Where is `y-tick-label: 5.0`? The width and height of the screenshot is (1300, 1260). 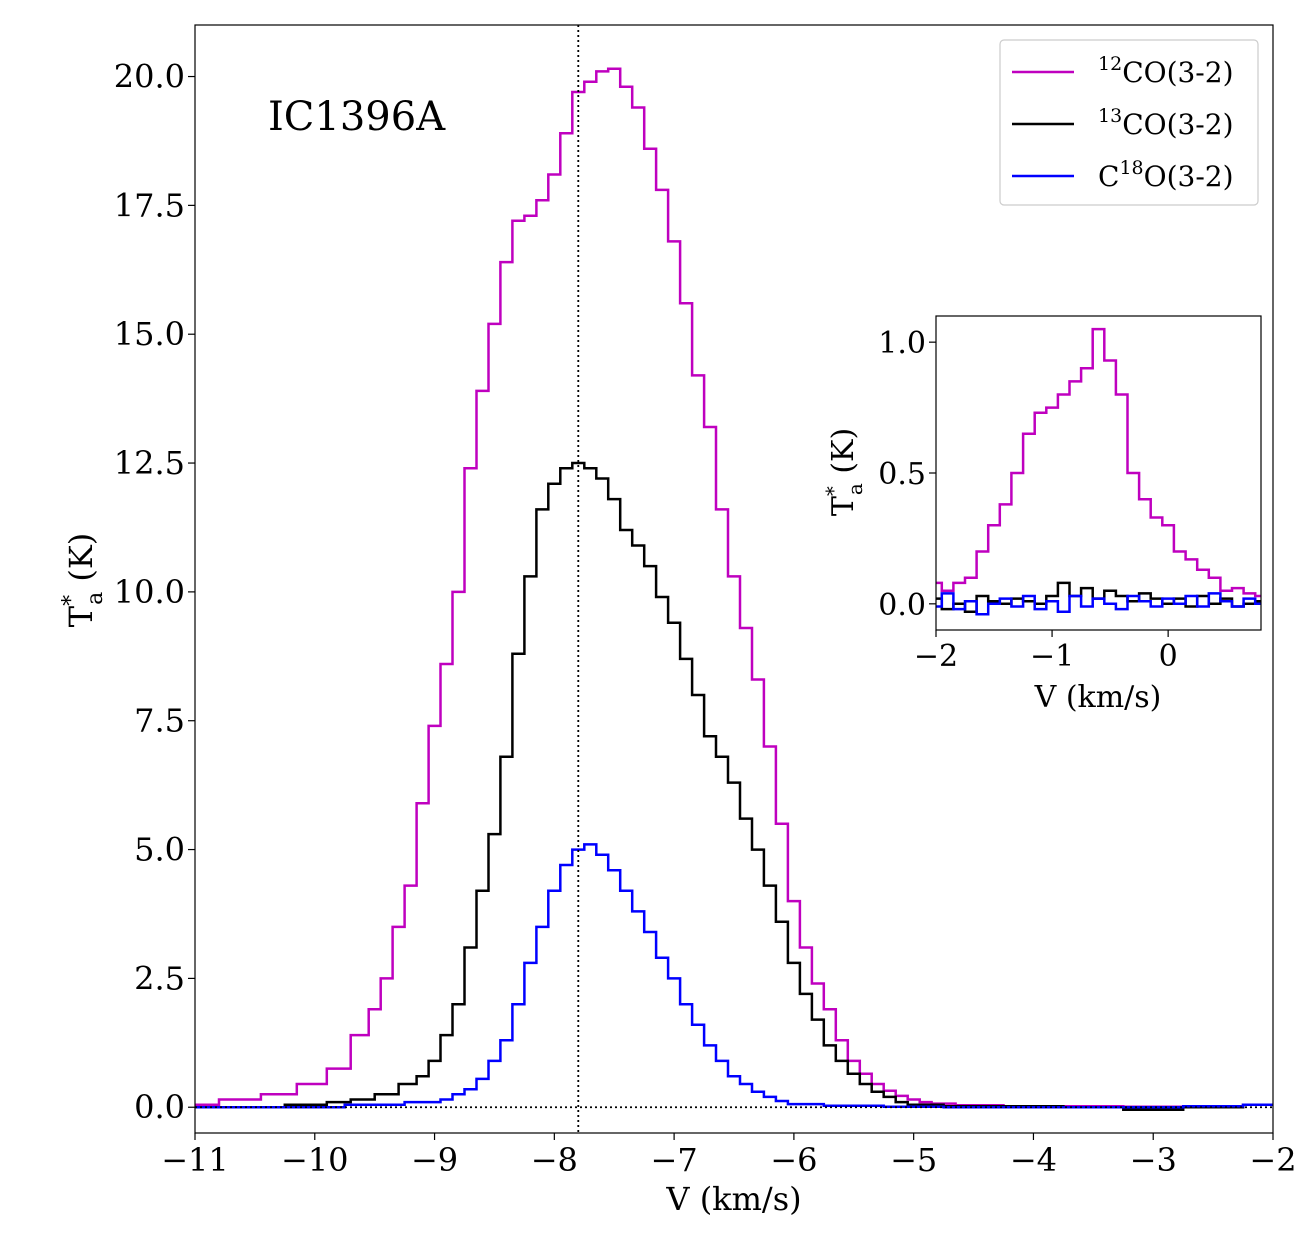 y-tick-label: 5.0 is located at coordinates (159, 850).